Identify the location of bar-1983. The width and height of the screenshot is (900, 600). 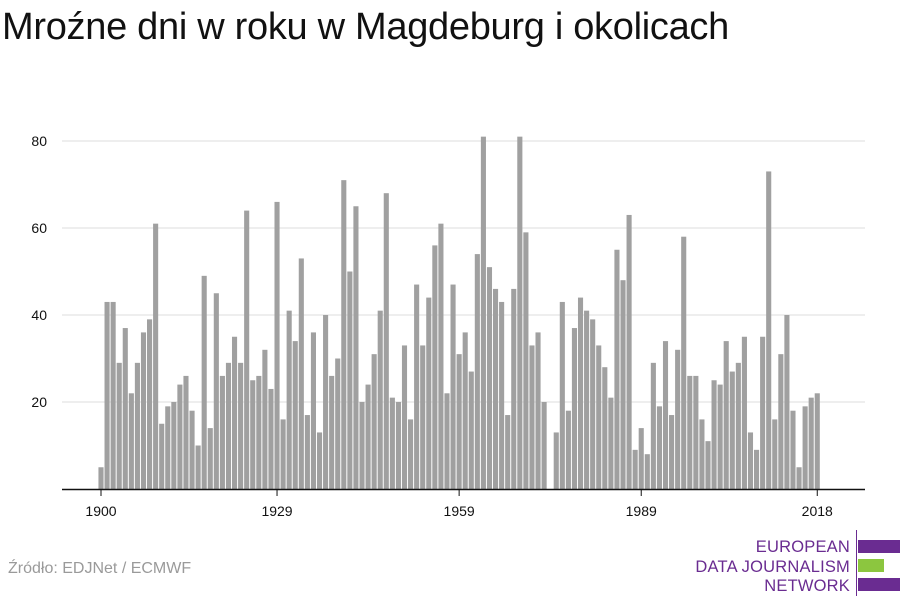
(605, 428).